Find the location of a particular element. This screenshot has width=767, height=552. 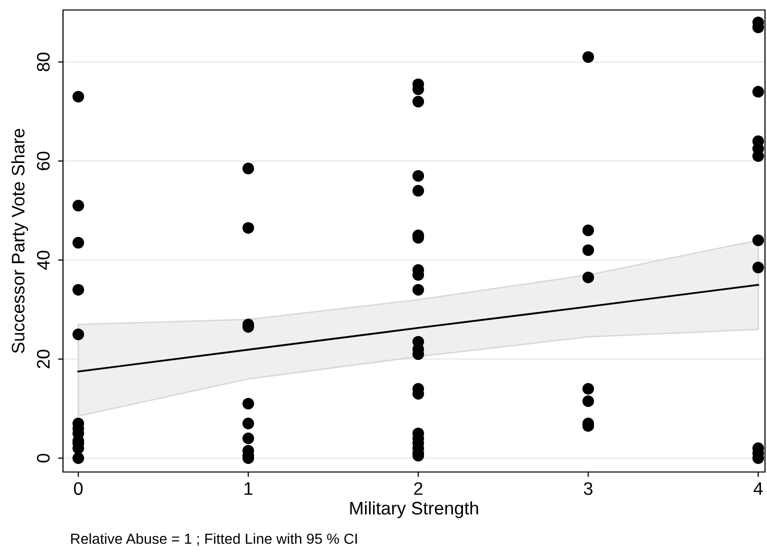

x-tick-label: 0 is located at coordinates (78, 488).